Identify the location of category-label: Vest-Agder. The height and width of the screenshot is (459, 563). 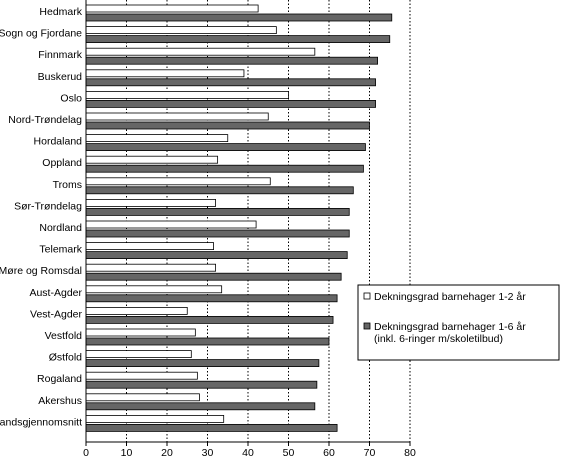
(56, 314).